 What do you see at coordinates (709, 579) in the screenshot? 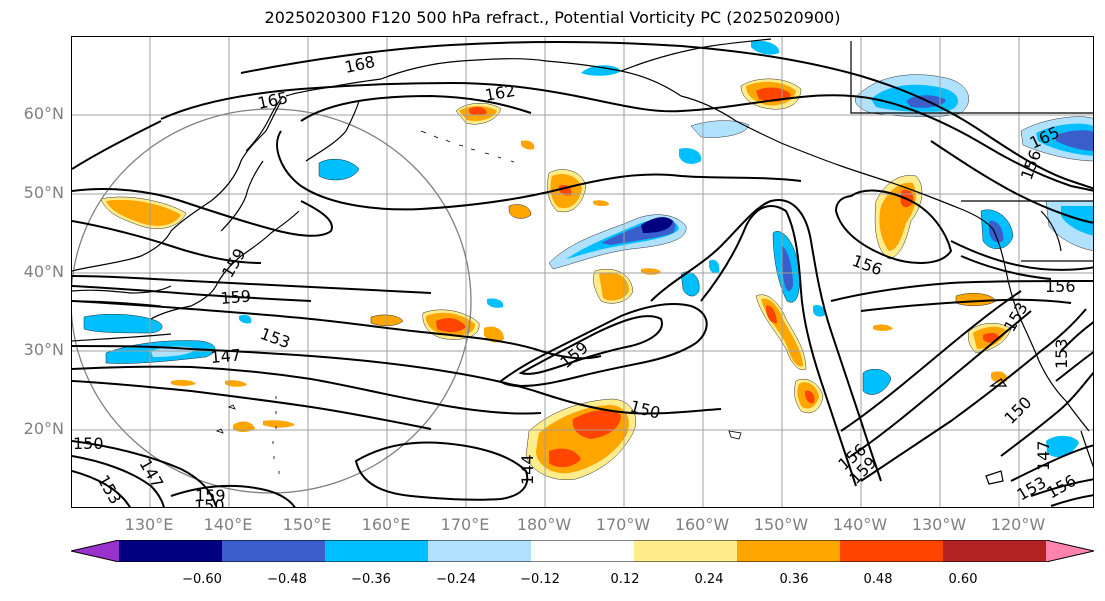
I see `colorbar-tick: 0.24` at bounding box center [709, 579].